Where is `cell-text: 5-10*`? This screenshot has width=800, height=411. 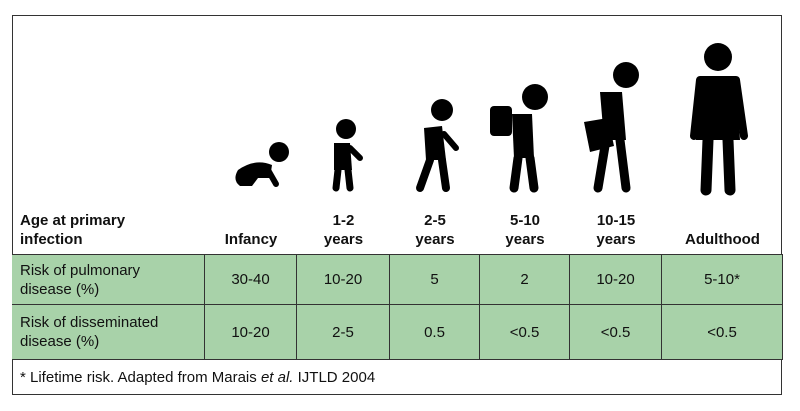 cell-text: 5-10* is located at coordinates (722, 279).